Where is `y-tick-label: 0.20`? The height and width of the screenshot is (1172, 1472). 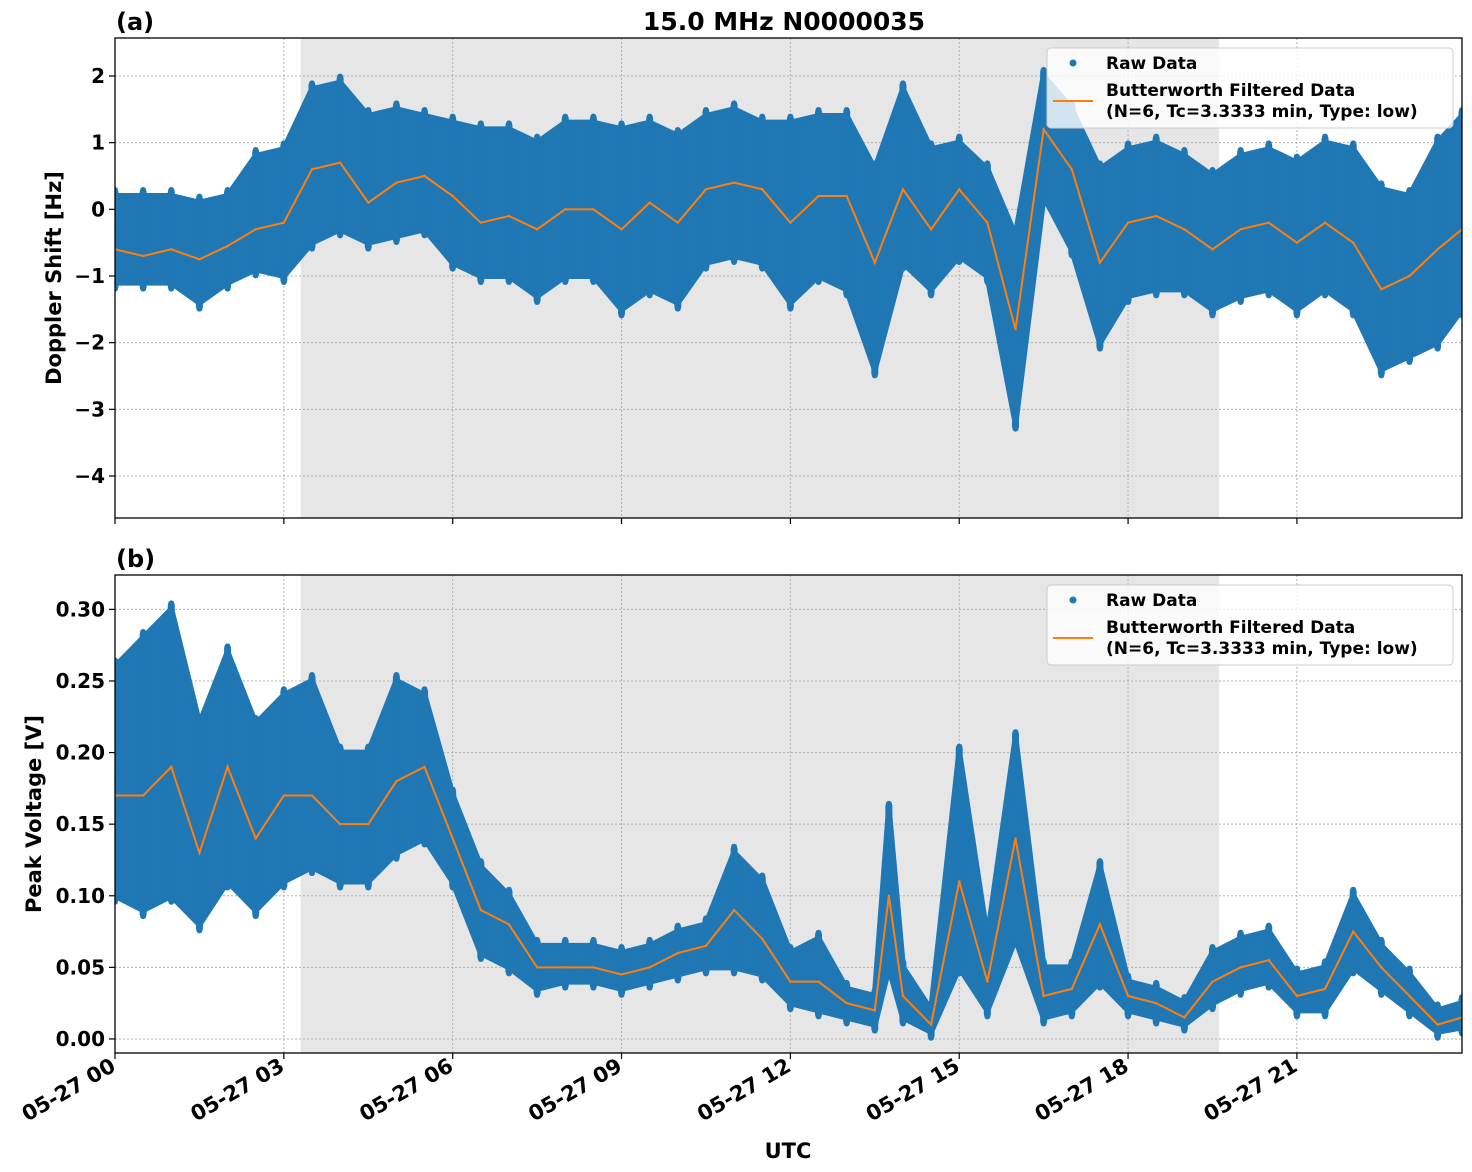
y-tick-label: 0.20 is located at coordinates (80, 753).